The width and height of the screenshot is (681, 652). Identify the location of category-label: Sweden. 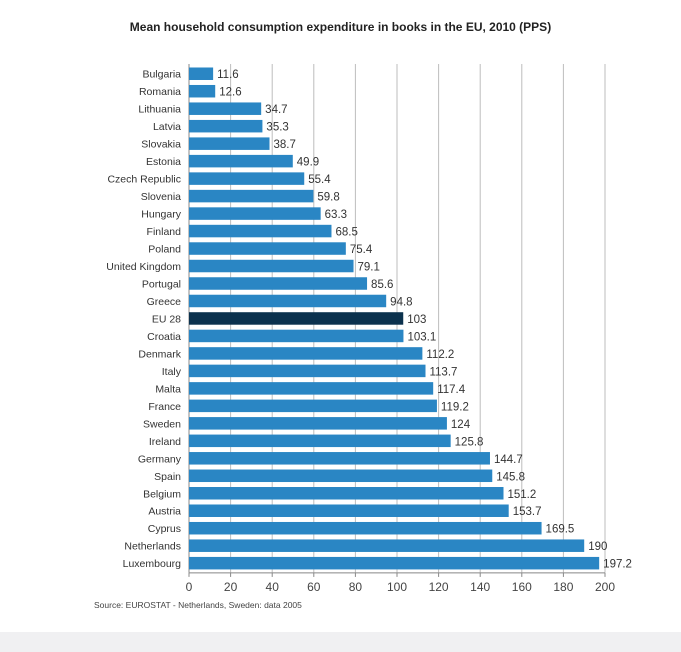
(162, 424).